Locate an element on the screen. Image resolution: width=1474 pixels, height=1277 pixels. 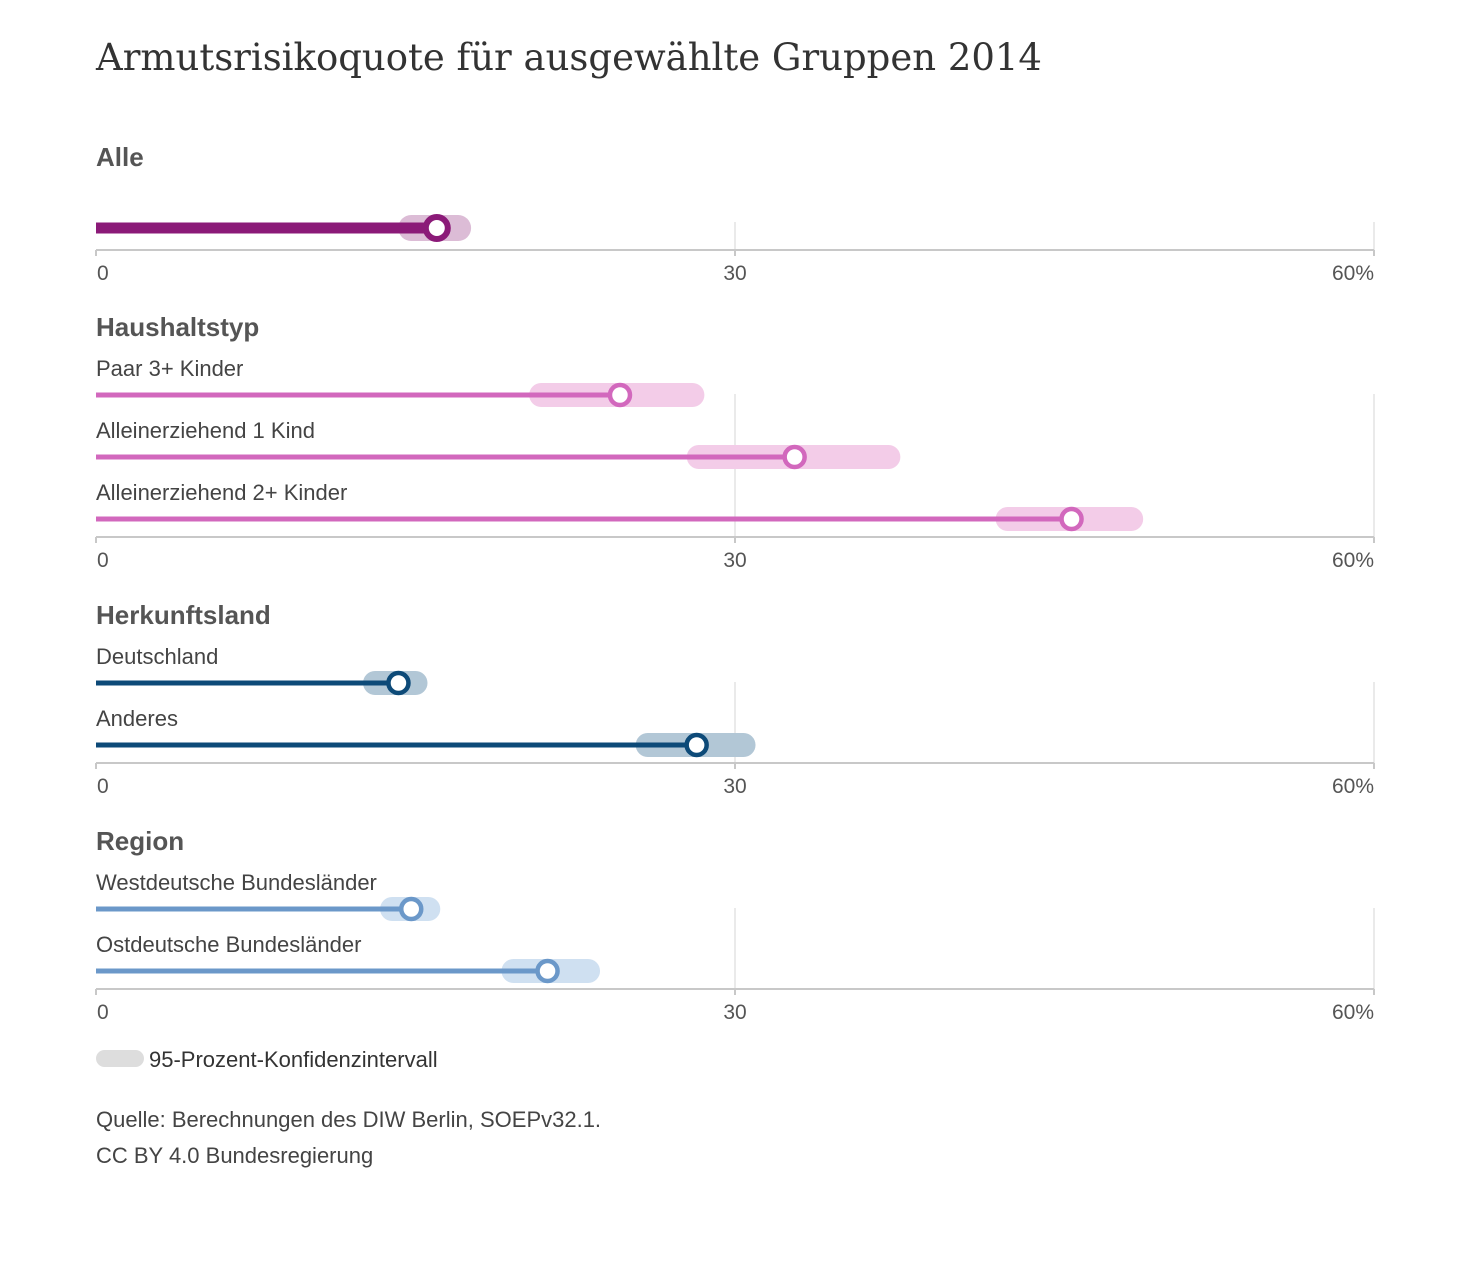
section-title: Haushaltstyp is located at coordinates (177, 327).